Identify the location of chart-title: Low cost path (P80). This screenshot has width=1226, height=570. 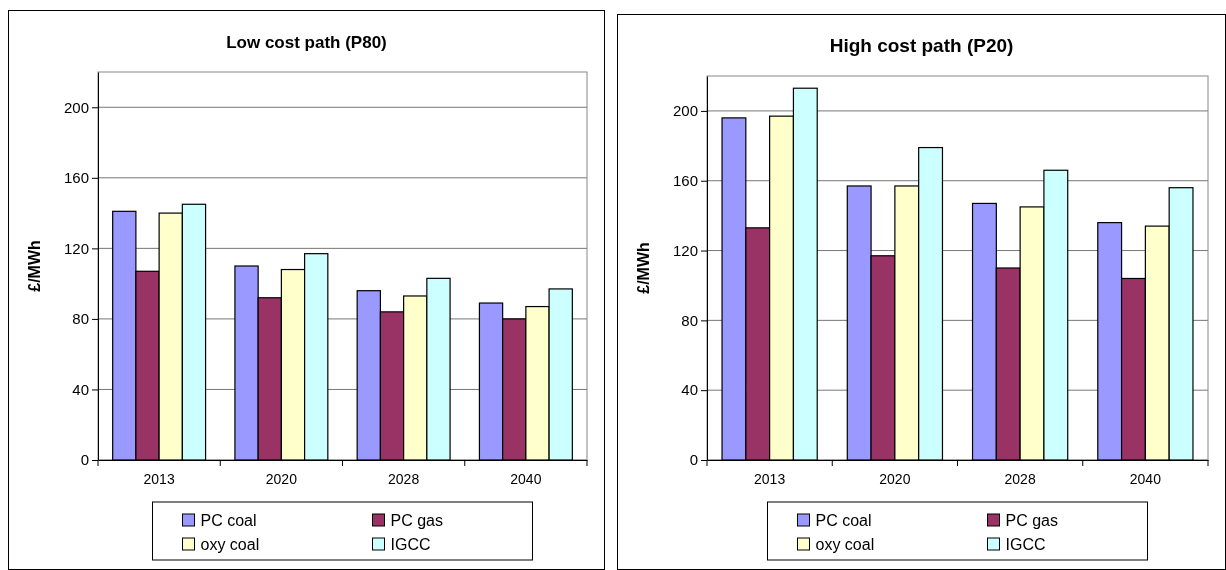
(306, 42).